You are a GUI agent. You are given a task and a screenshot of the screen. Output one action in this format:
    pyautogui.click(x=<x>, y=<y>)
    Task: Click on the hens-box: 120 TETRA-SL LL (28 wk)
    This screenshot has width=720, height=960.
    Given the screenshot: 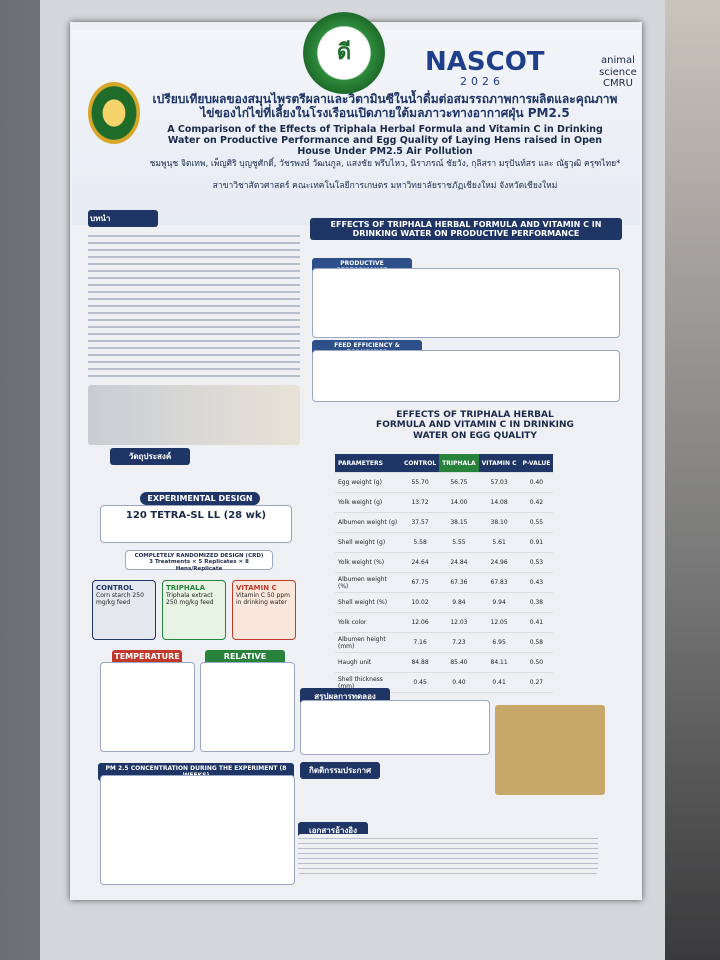 What is the action you would take?
    pyautogui.click(x=196, y=524)
    